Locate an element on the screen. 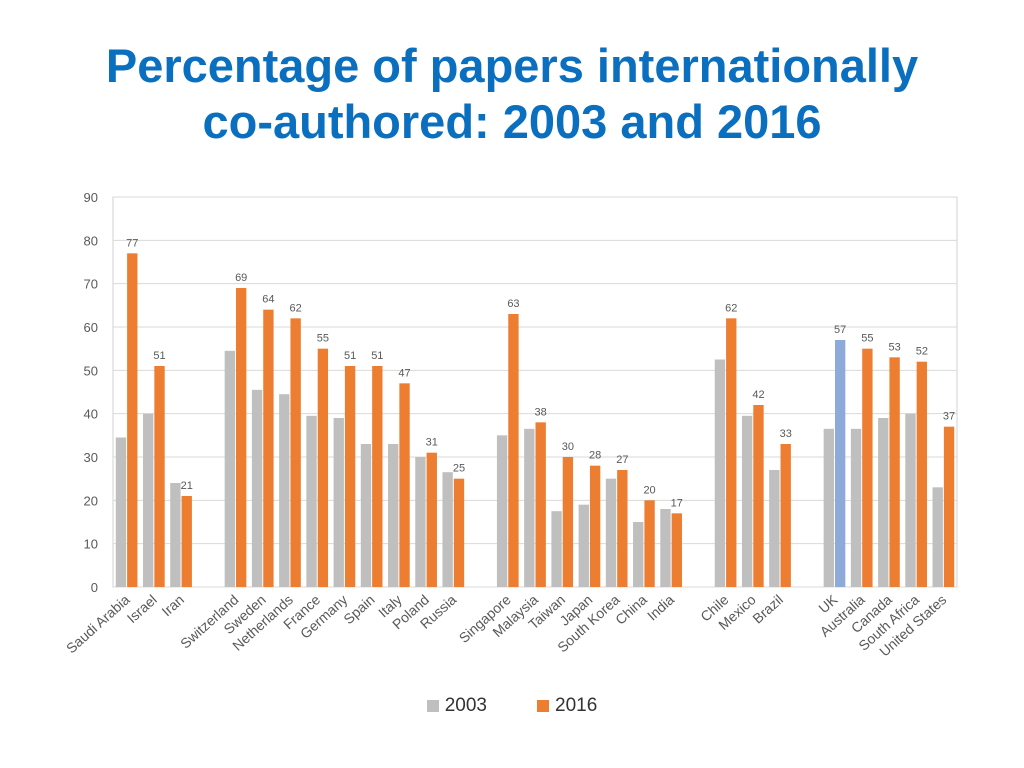 The image size is (1024, 768). bar-2003-germany is located at coordinates (338, 502).